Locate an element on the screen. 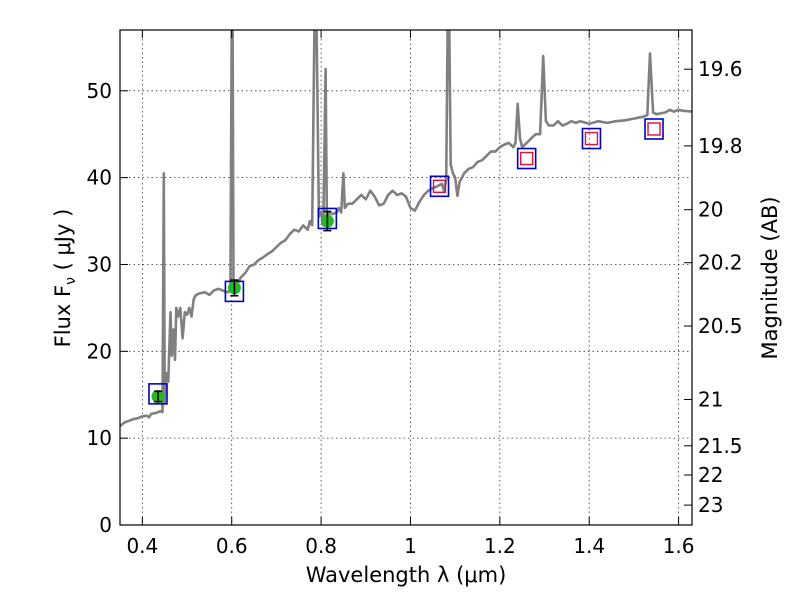  x-tick-label: 1.2 is located at coordinates (500, 546).